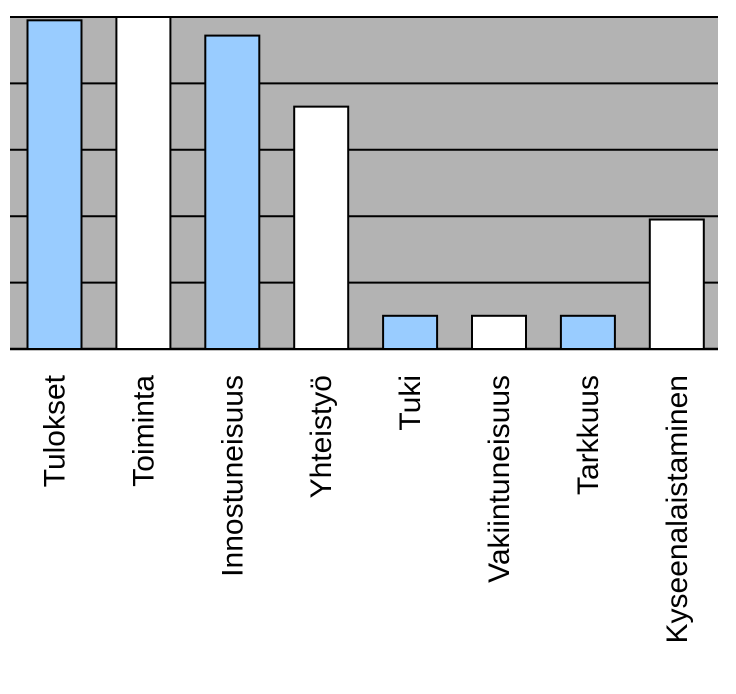  What do you see at coordinates (232, 192) in the screenshot?
I see `bar-innostuneisuus` at bounding box center [232, 192].